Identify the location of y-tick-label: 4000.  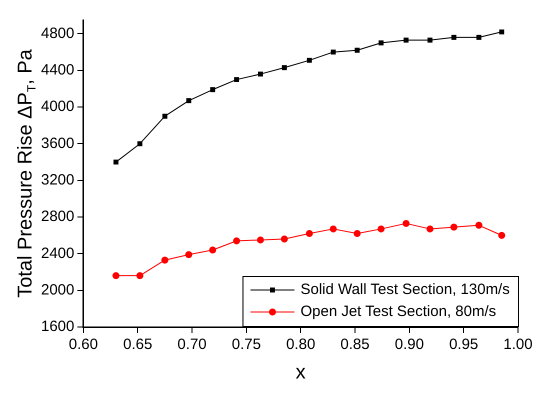
(57, 107).